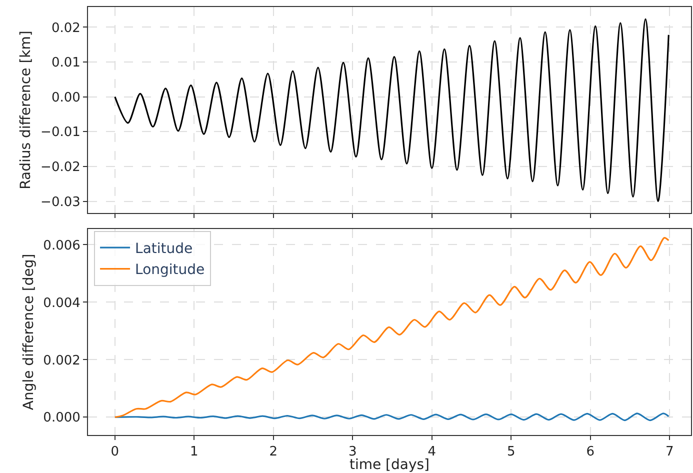 The width and height of the screenshot is (693, 473). I want to click on y-axis-title: Radius difference [km], so click(26, 110).